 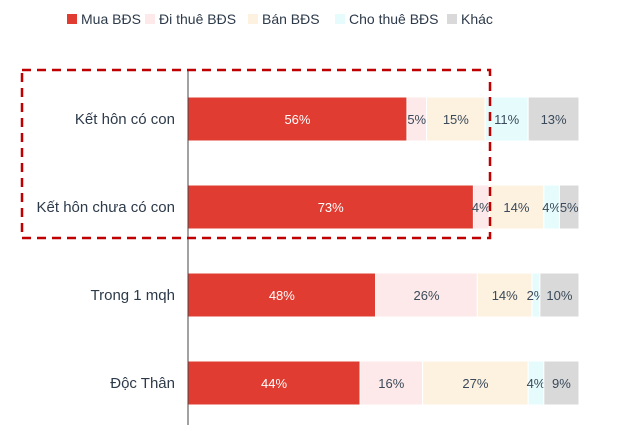 I want to click on data-label: 56%, so click(x=297, y=119).